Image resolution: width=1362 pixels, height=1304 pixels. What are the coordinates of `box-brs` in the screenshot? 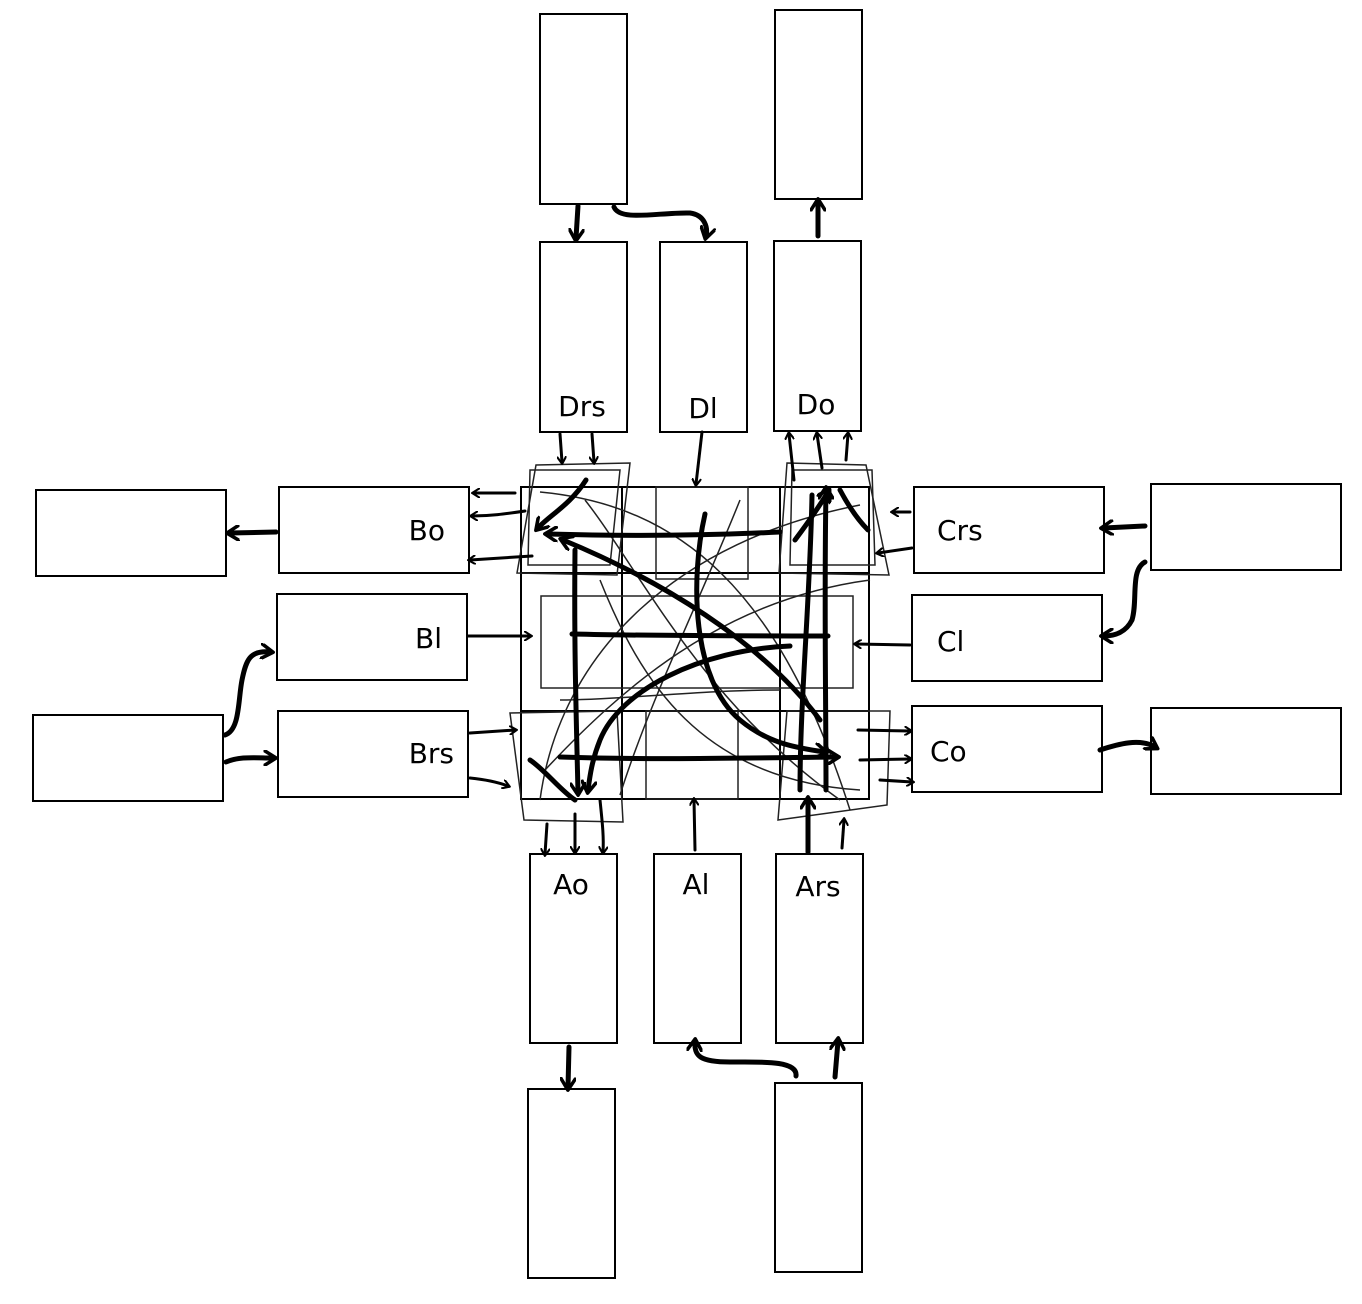 It's located at (373, 754).